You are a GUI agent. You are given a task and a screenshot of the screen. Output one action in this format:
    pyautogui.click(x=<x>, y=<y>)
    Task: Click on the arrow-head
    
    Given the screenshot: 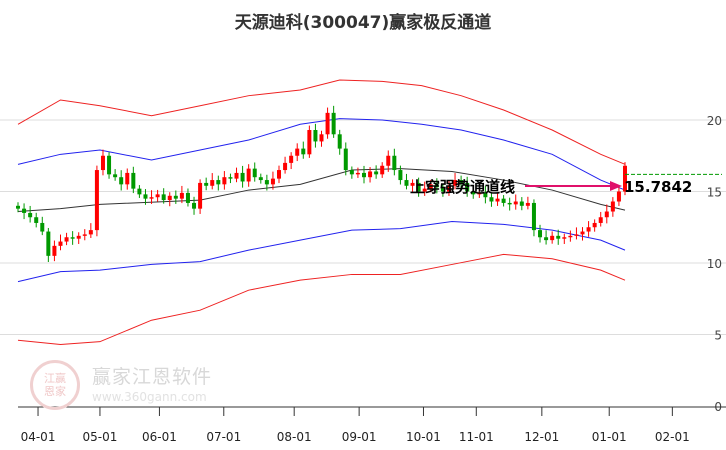 What is the action you would take?
    pyautogui.click(x=616, y=186)
    